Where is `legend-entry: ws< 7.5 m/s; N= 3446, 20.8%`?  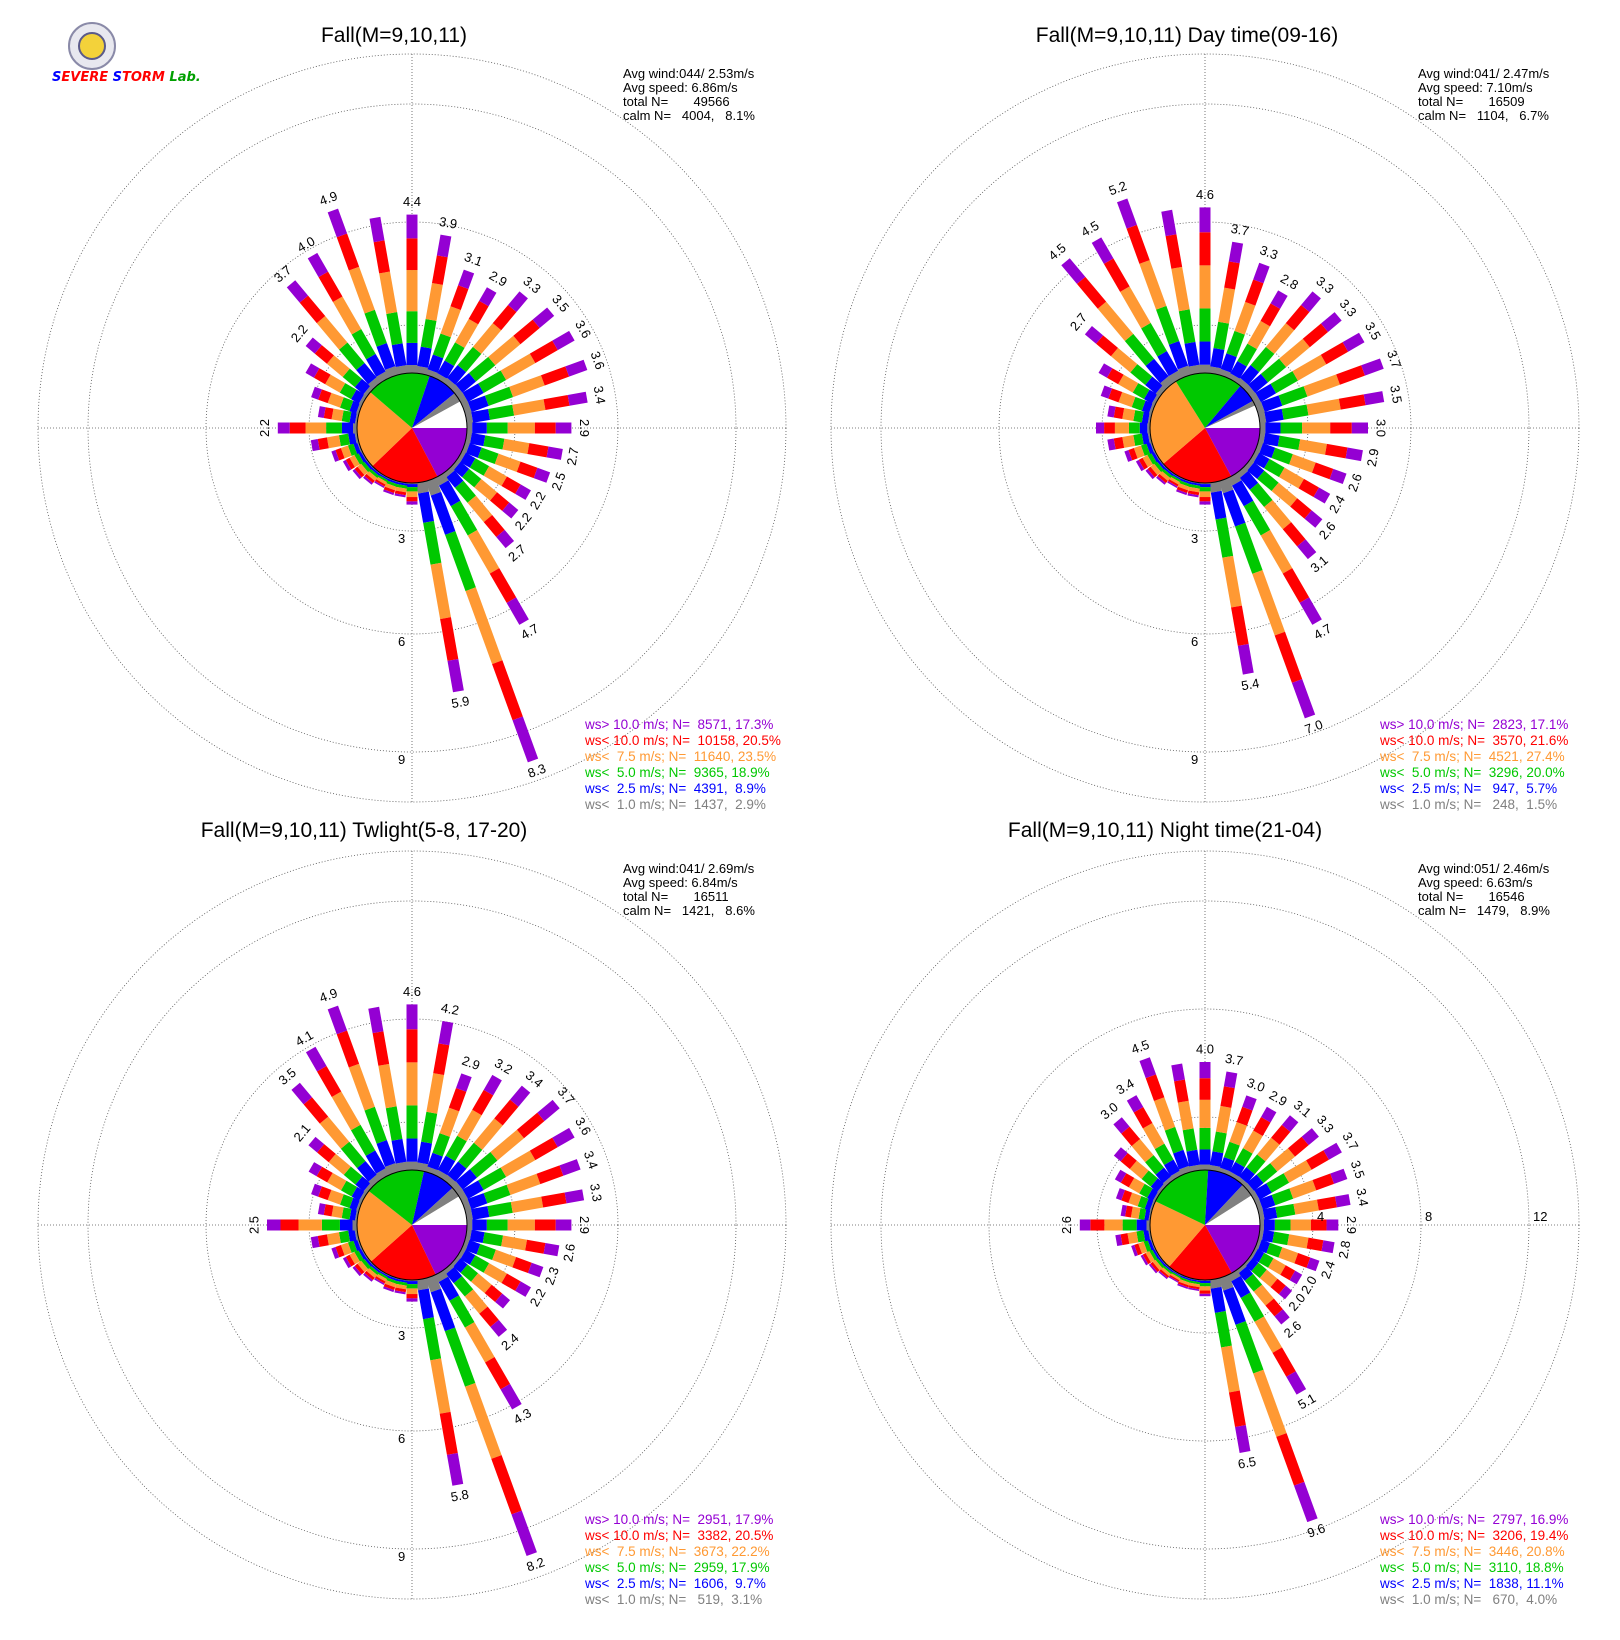
legend-entry: ws< 7.5 m/s; N= 3446, 20.8% is located at coordinates (1472, 1551).